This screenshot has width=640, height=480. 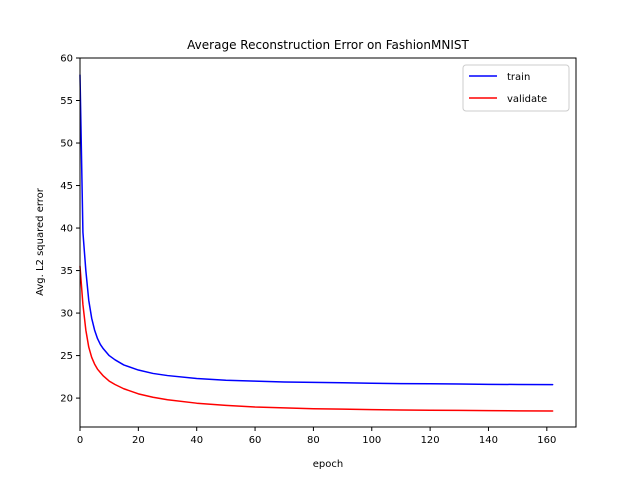 I want to click on y-tick-label: 30, so click(x=66, y=314).